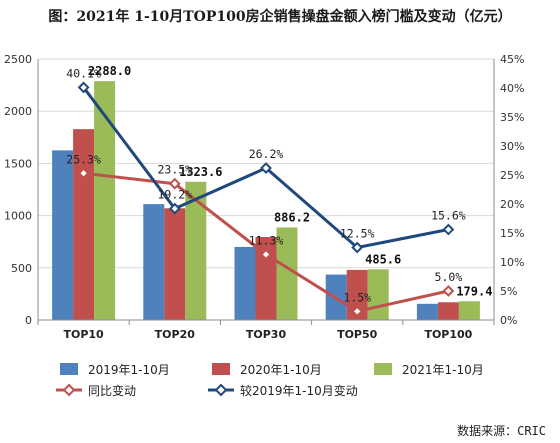 This screenshot has width=560, height=443. Describe the element at coordinates (299, 390) in the screenshot. I see `legend-label: 较2019年1-10月变动` at that location.